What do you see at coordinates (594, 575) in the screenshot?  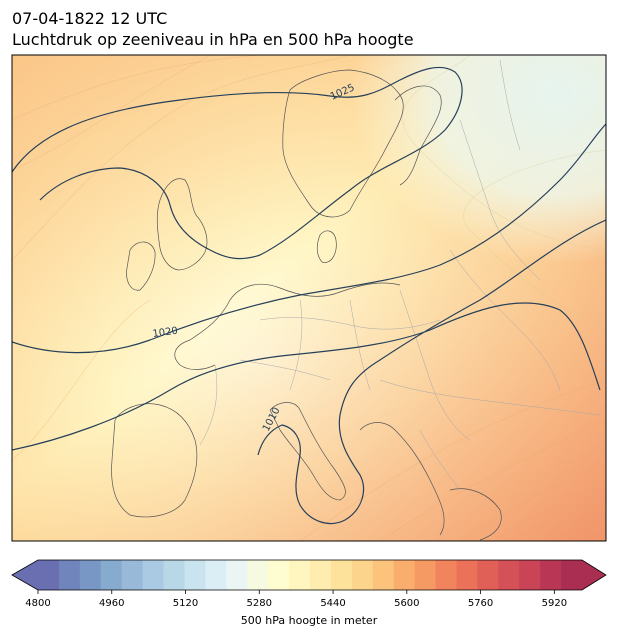 I see `colorbar-extend-max` at bounding box center [594, 575].